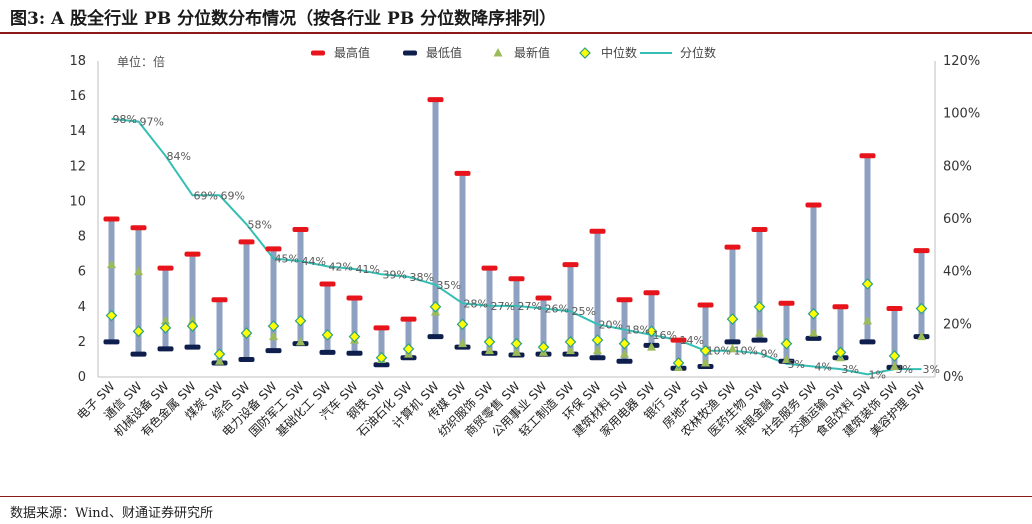 This screenshot has width=1032, height=524. I want to click on percentile-data-label: 26%, so click(557, 309).